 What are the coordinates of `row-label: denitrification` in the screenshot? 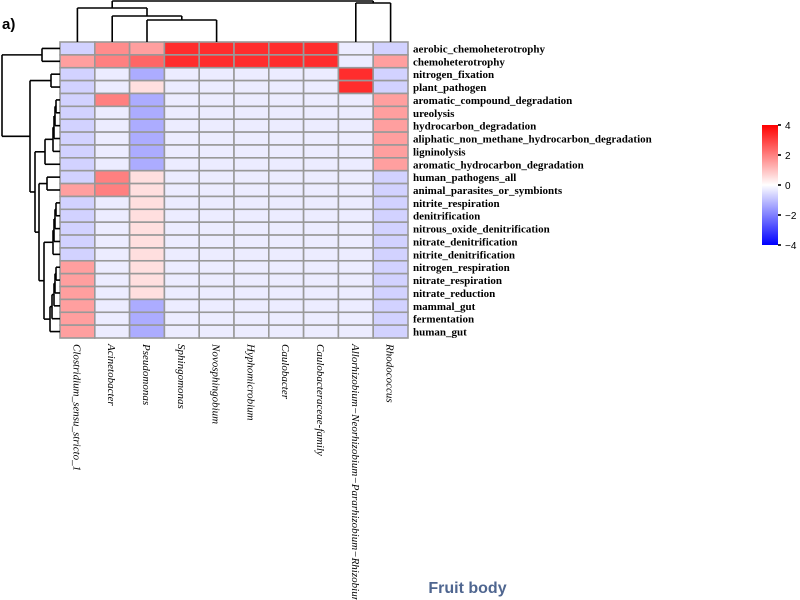 It's located at (446, 217).